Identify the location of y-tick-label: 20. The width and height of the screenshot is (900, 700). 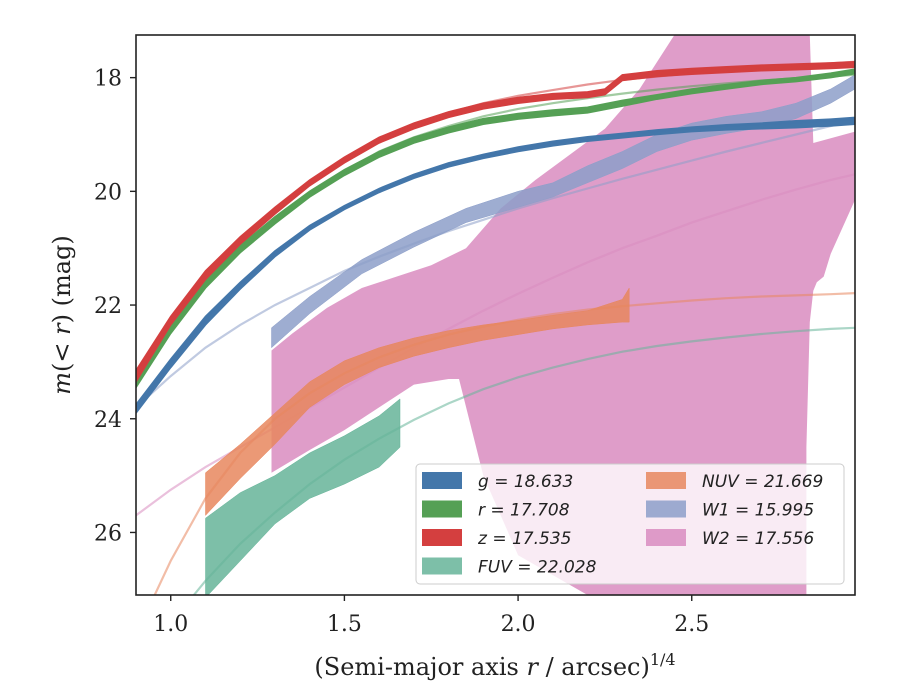
(108, 192).